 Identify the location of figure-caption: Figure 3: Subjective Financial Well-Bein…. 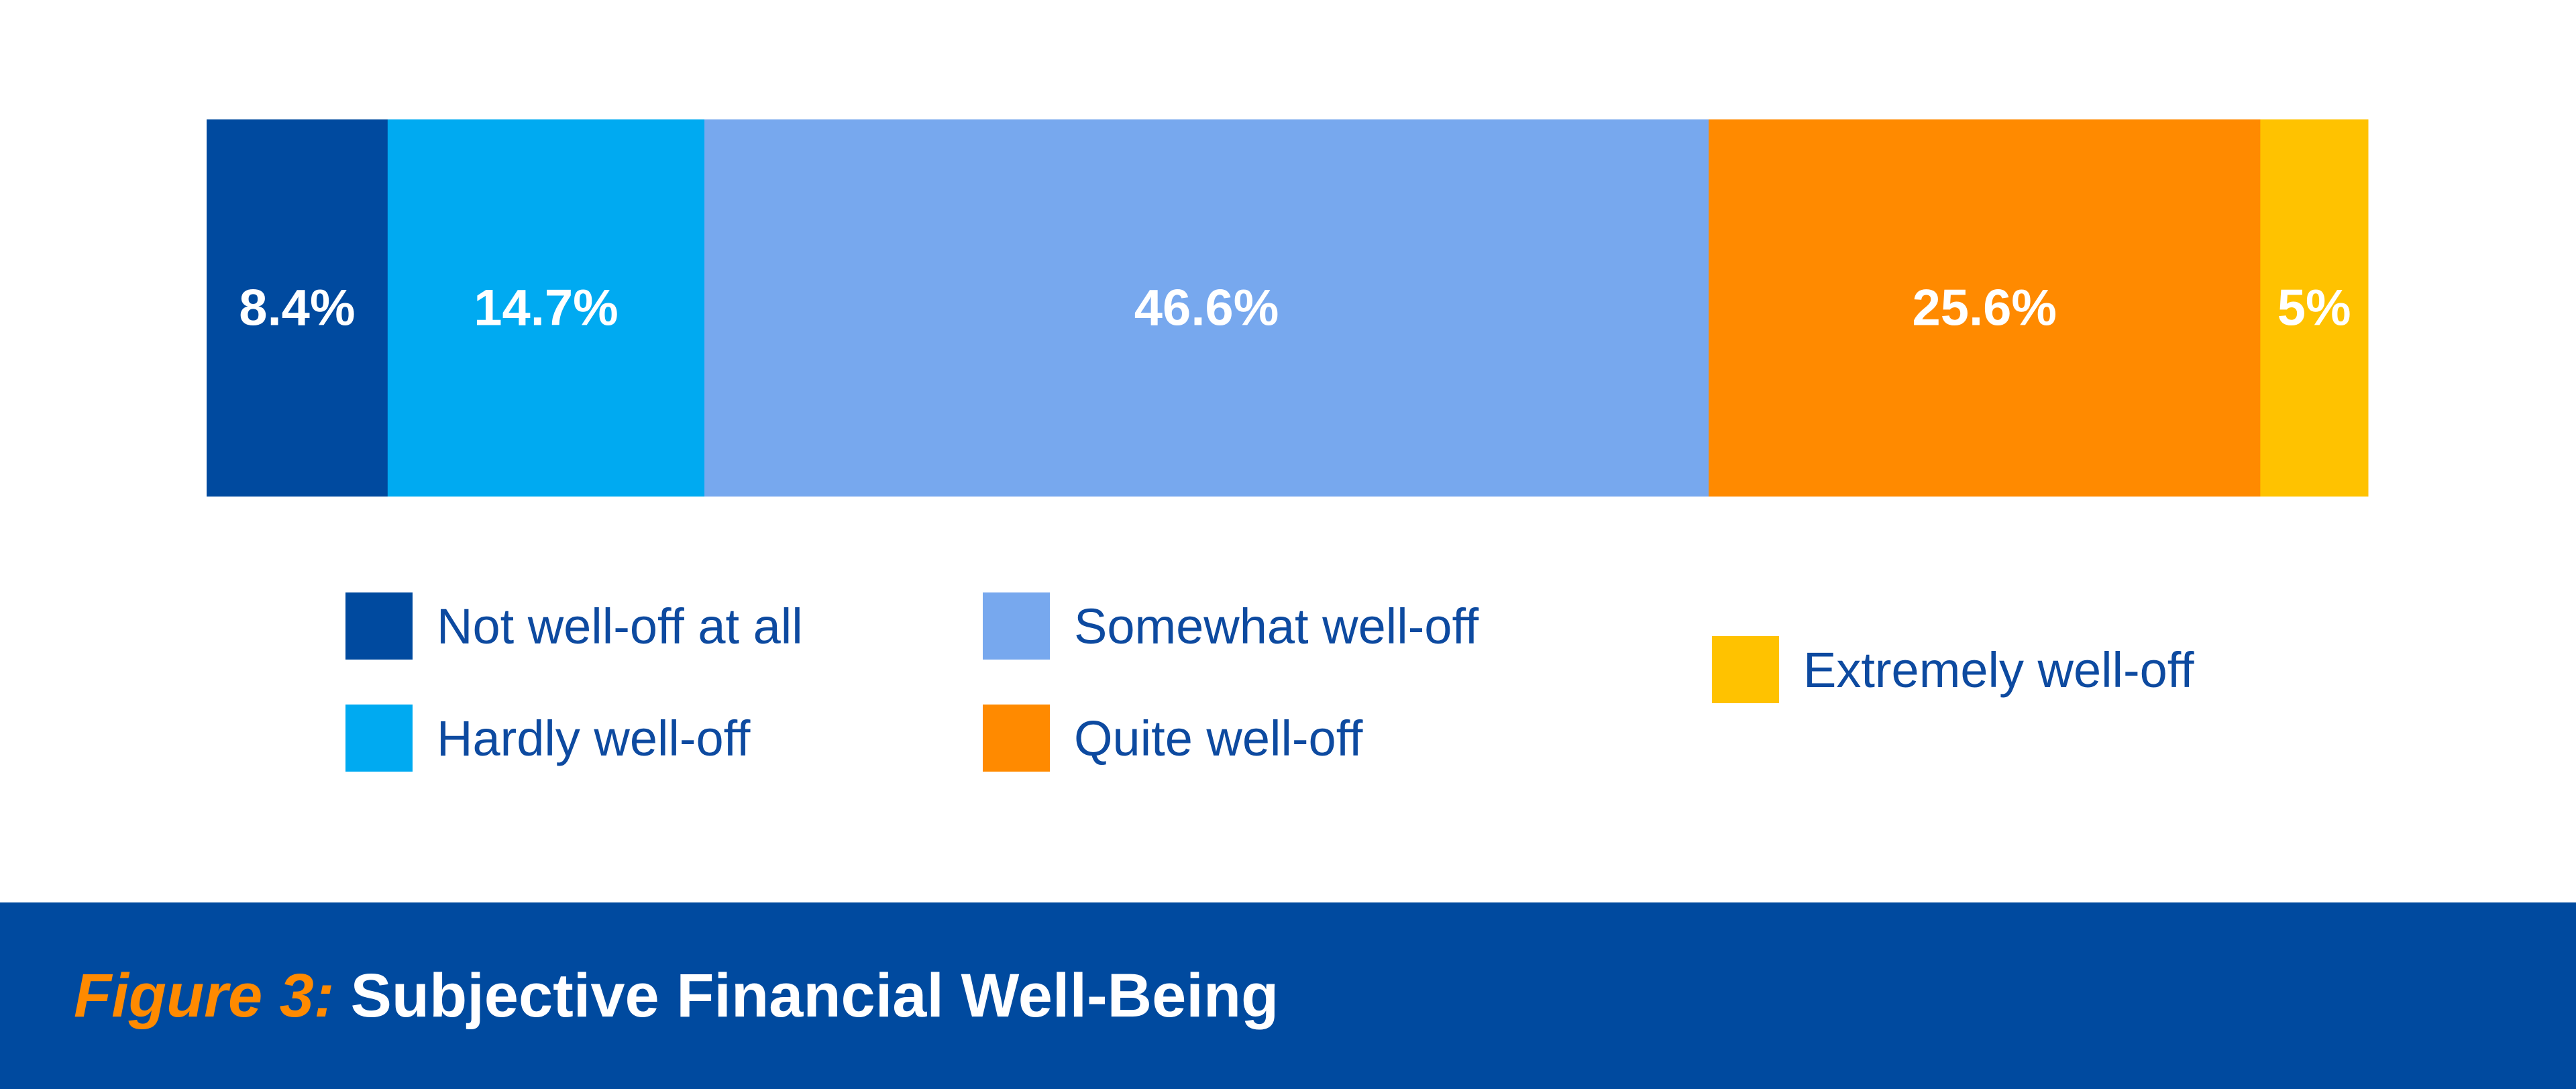
(676, 996).